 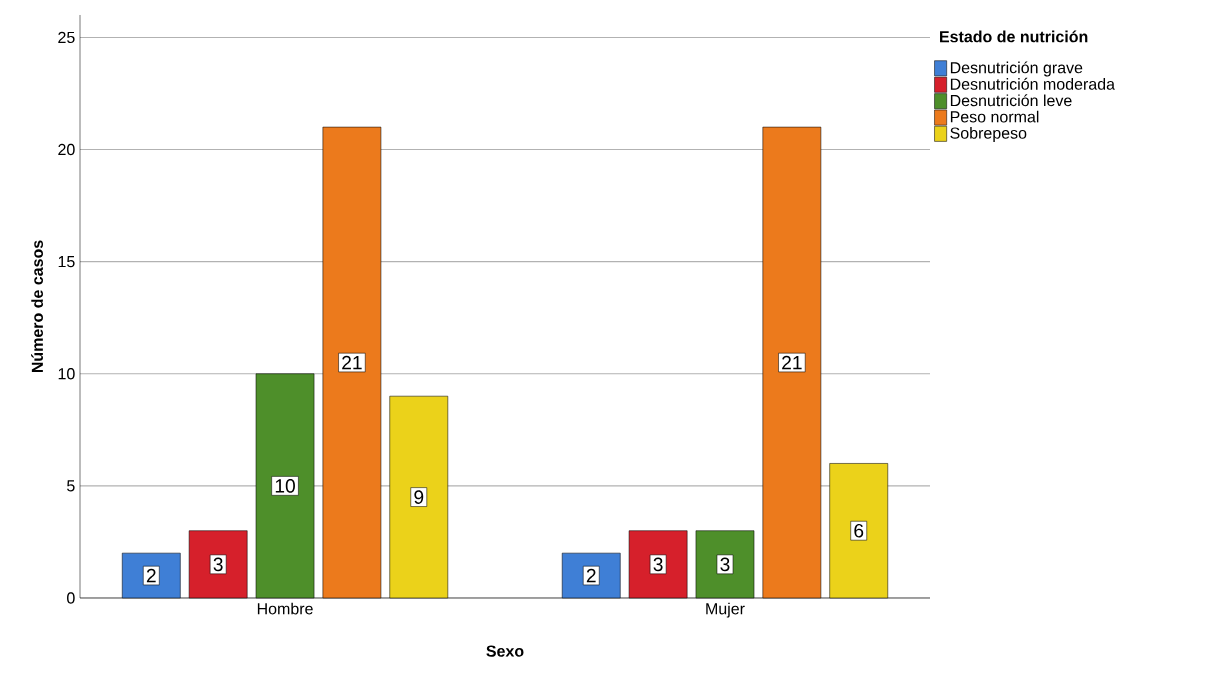 I want to click on y-tick-label: 0, so click(x=71, y=598).